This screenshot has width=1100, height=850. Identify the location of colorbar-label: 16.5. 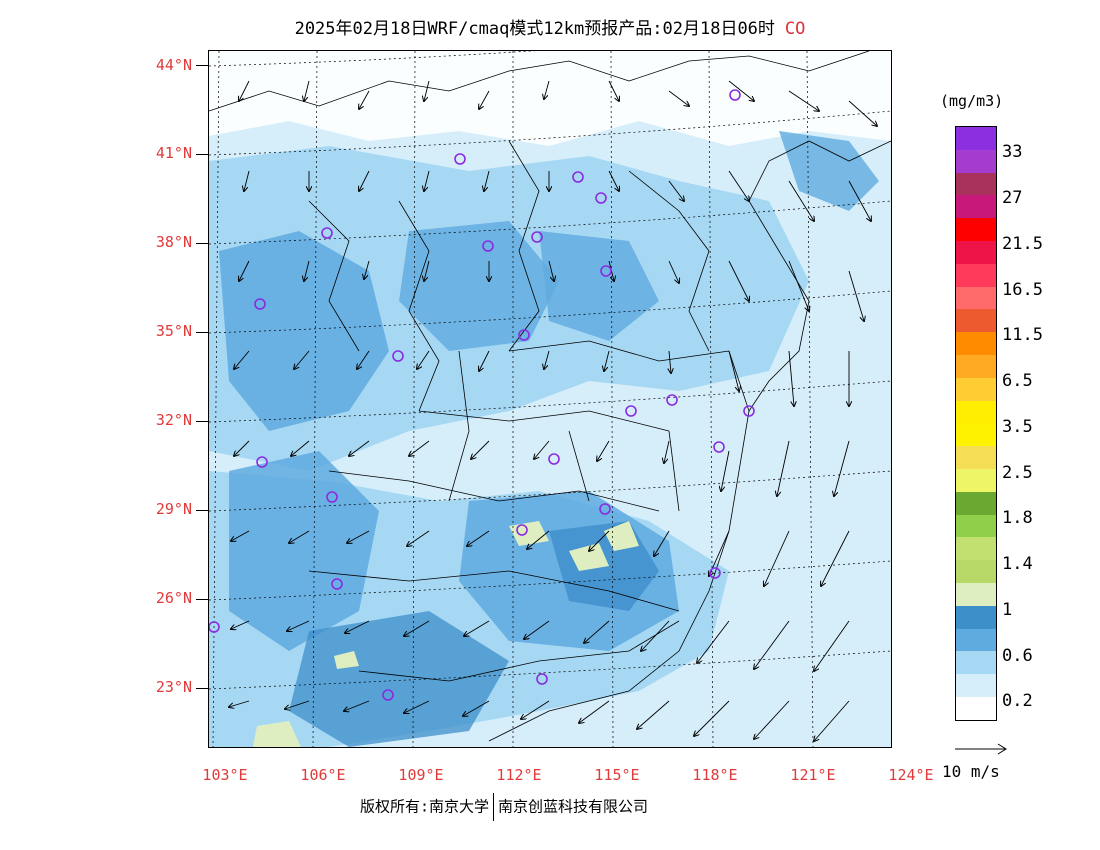
(1022, 290).